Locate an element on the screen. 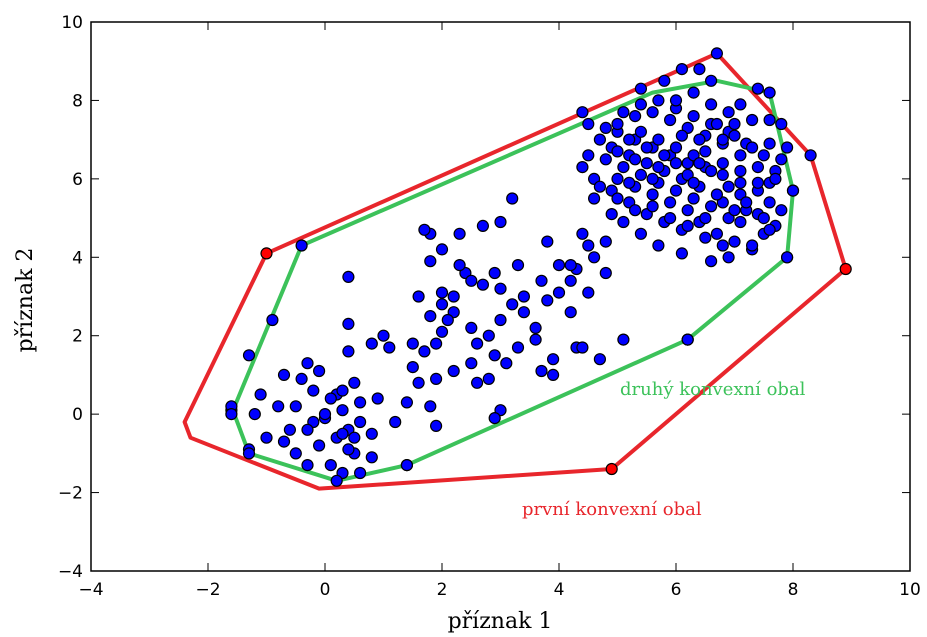 This screenshot has width=927, height=637. y-tick-label: 6 is located at coordinates (77, 180).